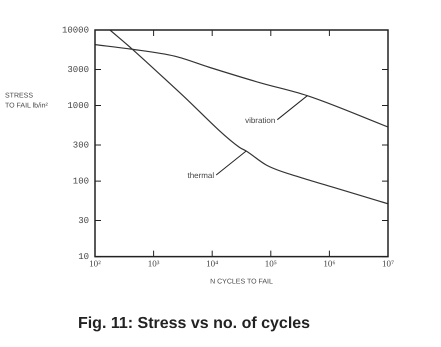  I want to click on text: Fig. 11: Stress vs no. of cycles, so click(194, 323).